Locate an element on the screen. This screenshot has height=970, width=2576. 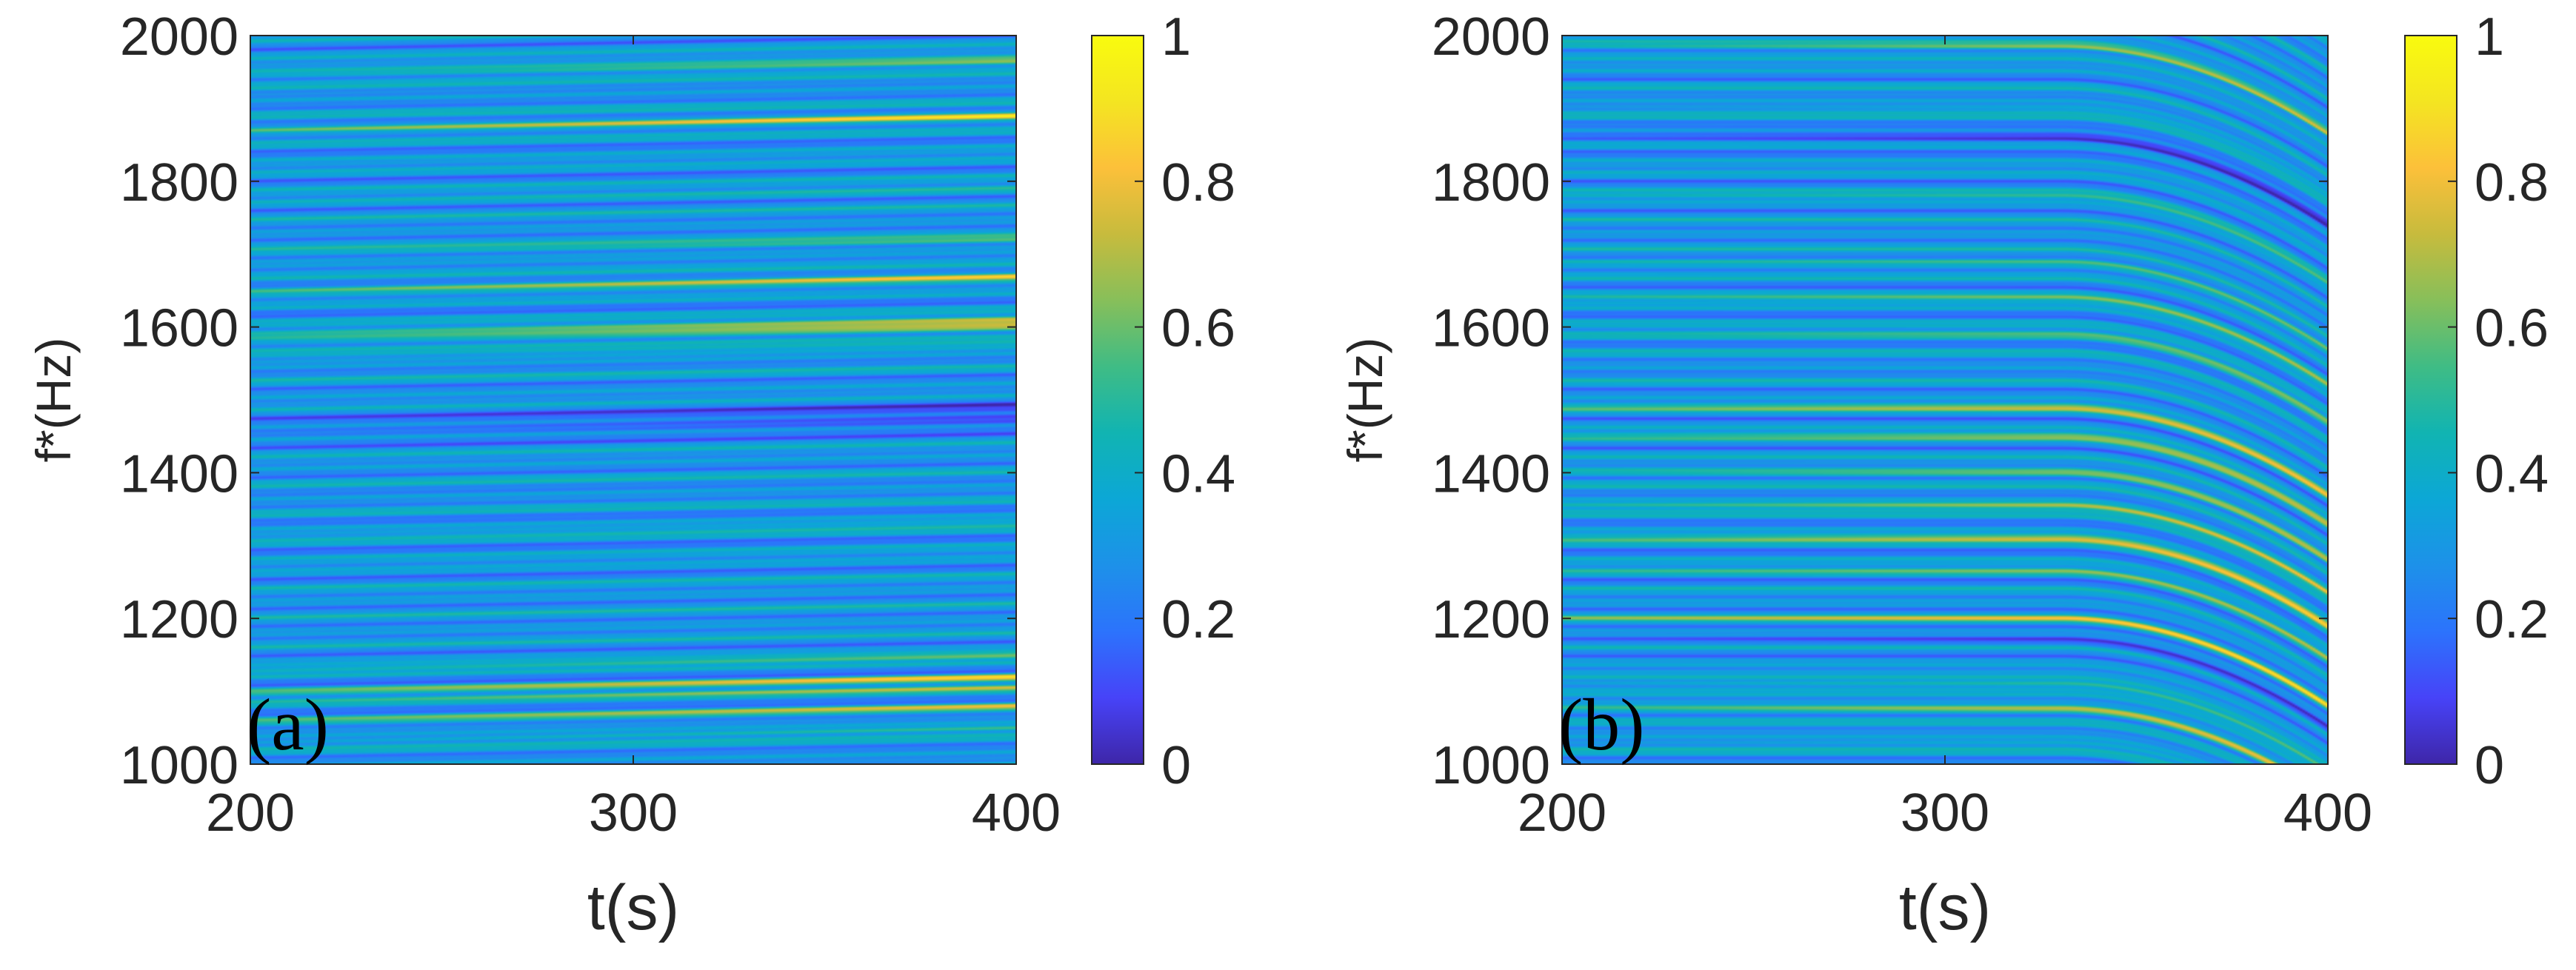
y-axis-label-a: f*(Hz) is located at coordinates (53, 400).